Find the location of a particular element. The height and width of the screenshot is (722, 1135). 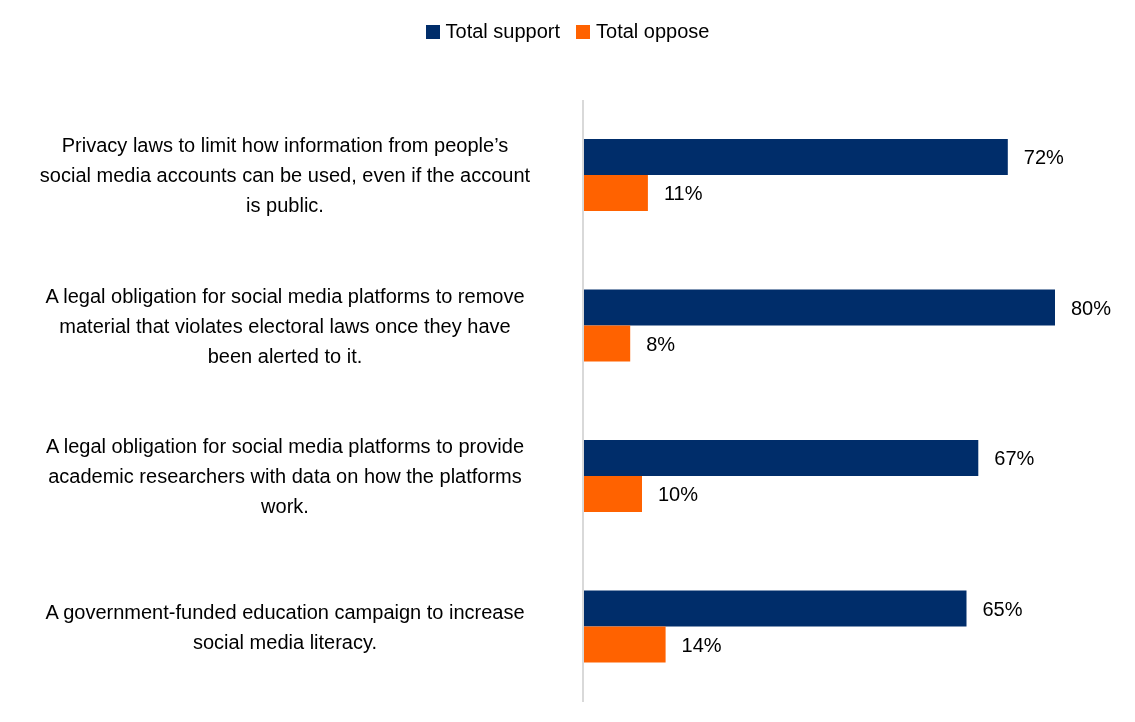

y-tick-label: Privacy laws to limit how information from people’s social media accounts can be used, even if the account is public. is located at coordinates (285, 175).